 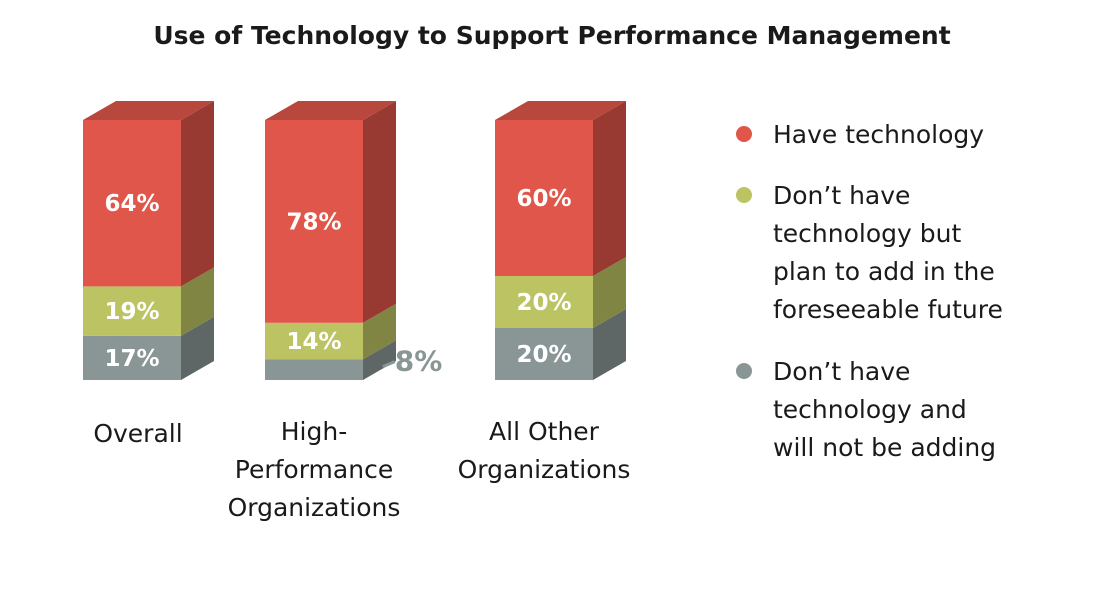 What do you see at coordinates (419, 361) in the screenshot?
I see `data-label: 8%` at bounding box center [419, 361].